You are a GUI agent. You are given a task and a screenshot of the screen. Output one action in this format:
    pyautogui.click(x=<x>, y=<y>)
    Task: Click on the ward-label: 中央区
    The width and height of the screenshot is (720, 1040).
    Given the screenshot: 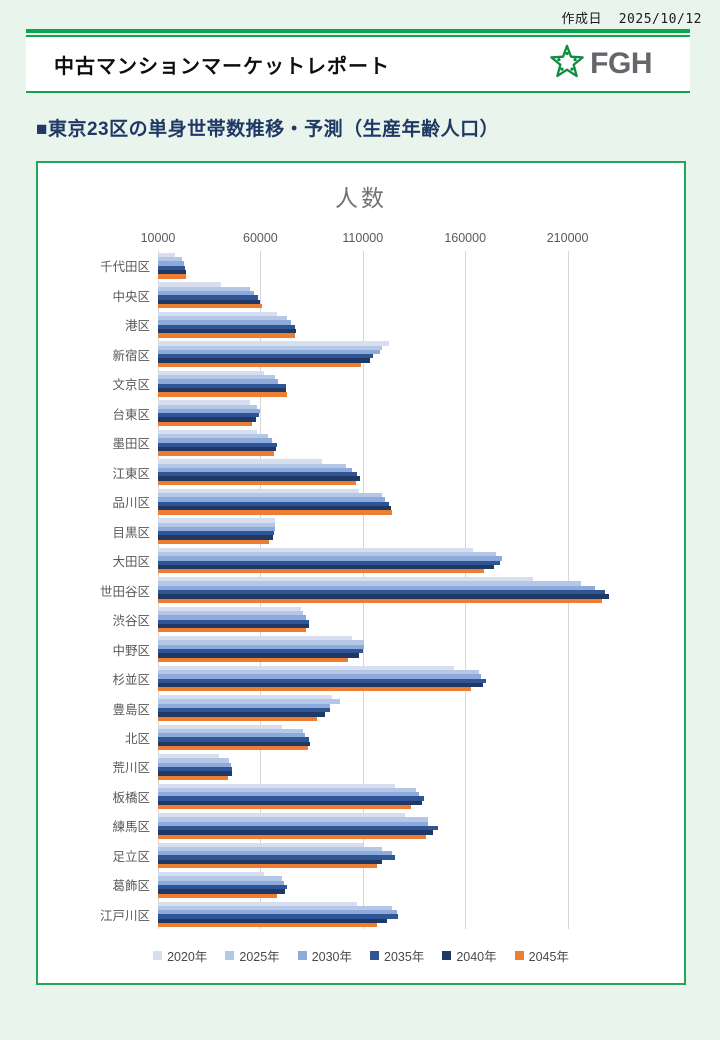 What is the action you would take?
    pyautogui.click(x=131, y=296)
    